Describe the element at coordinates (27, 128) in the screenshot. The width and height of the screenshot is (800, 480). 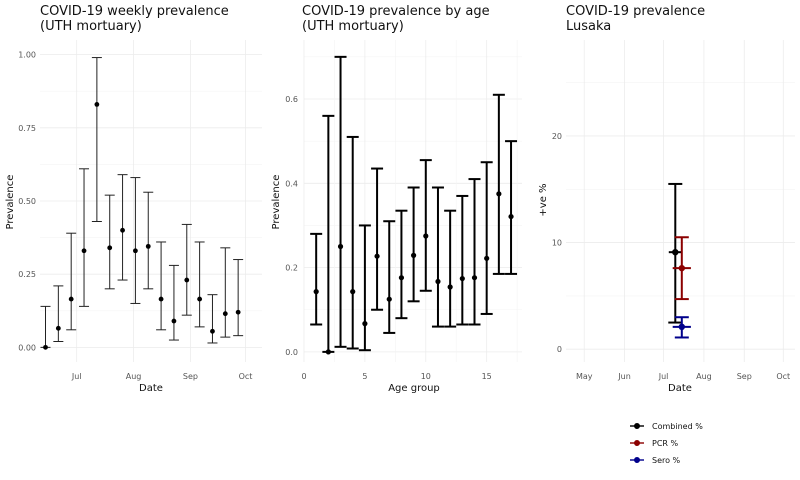
I see `y-tick-label: 0.75` at that location.